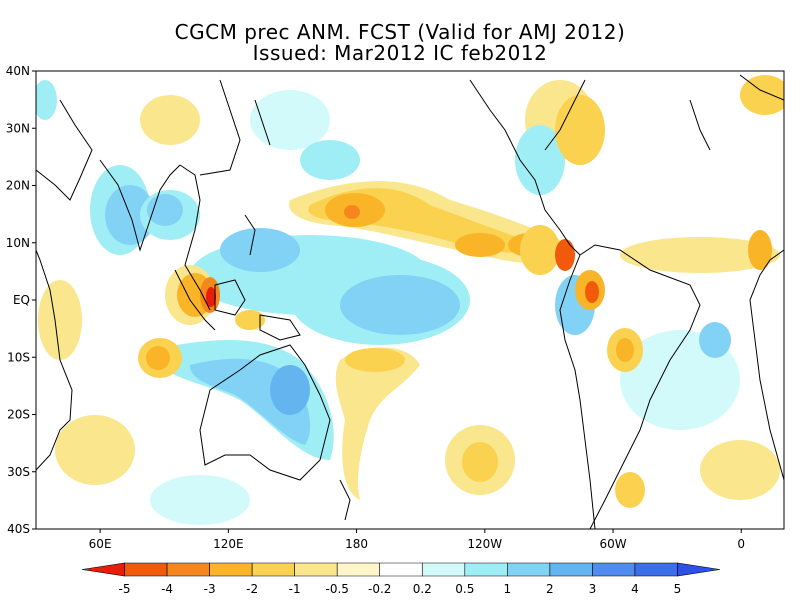 Image resolution: width=800 pixels, height=600 pixels. Describe the element at coordinates (464, 589) in the screenshot. I see `colorbar-label: 0.5` at that location.